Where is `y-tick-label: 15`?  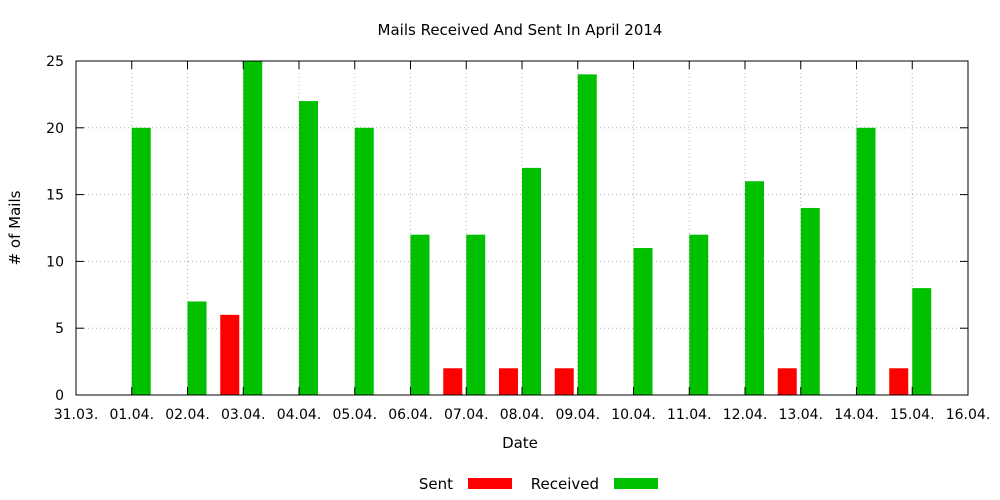
y-tick-label: 15 is located at coordinates (55, 196).